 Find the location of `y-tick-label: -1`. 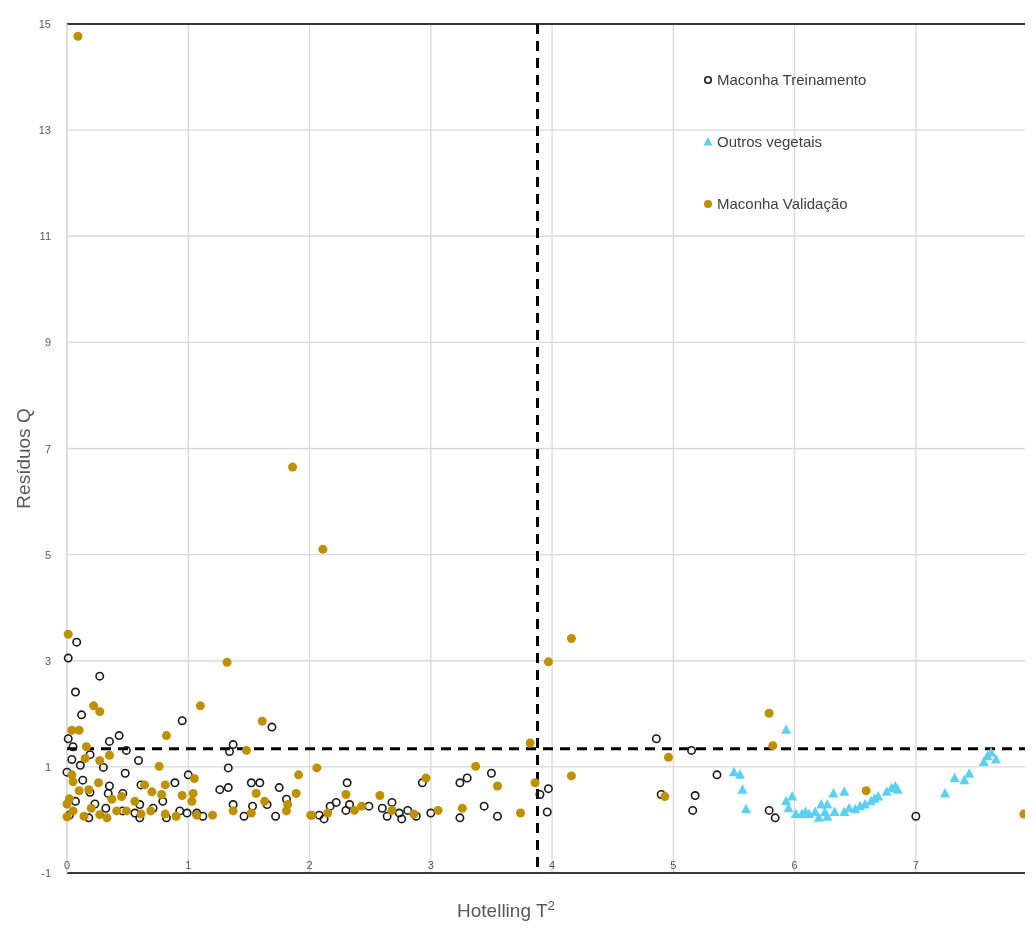

y-tick-label: -1 is located at coordinates (46, 873).